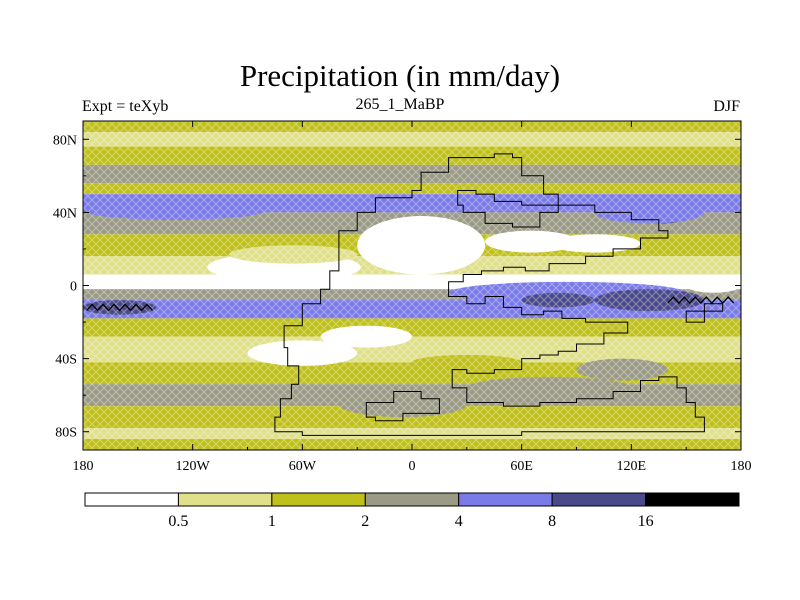 The width and height of the screenshot is (800, 600). I want to click on lat-tick-label: 0, so click(73, 287).